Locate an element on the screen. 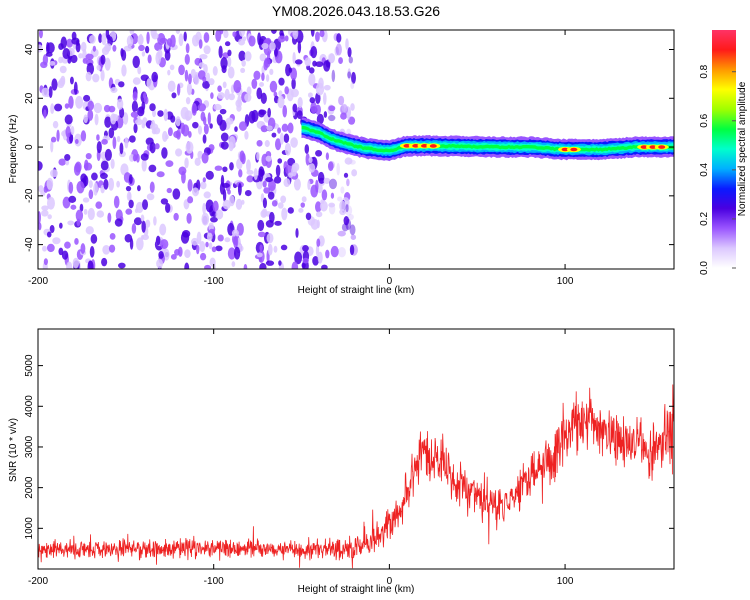  y-tick-label: -20 is located at coordinates (29, 195).